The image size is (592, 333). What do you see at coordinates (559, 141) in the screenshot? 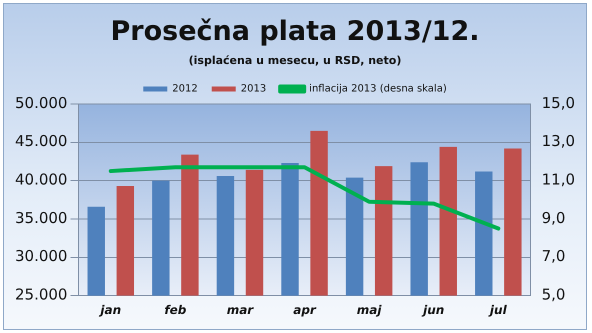
I see `y2-tick-label: 13,0` at bounding box center [559, 141].